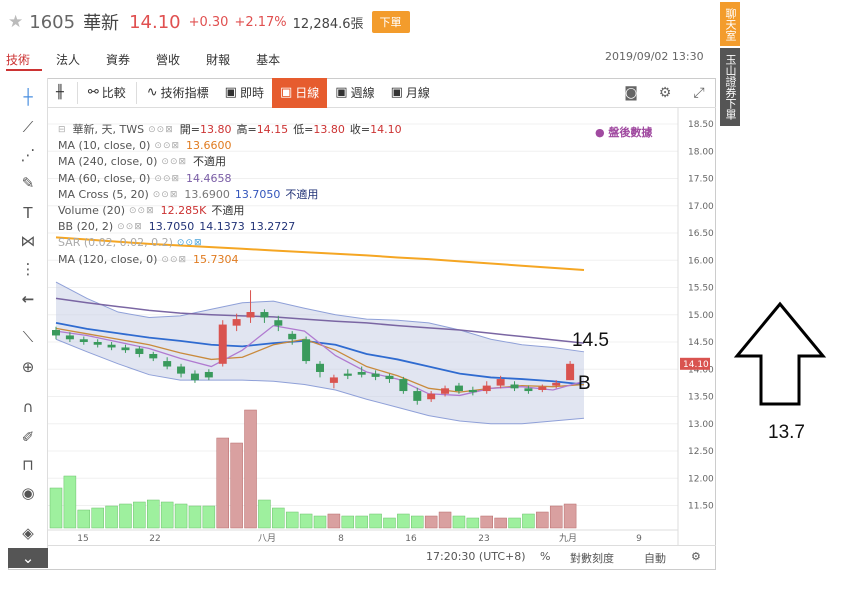 The height and width of the screenshot is (595, 850). What do you see at coordinates (307, 92) in the screenshot?
I see `daily-label: 日線` at bounding box center [307, 92].